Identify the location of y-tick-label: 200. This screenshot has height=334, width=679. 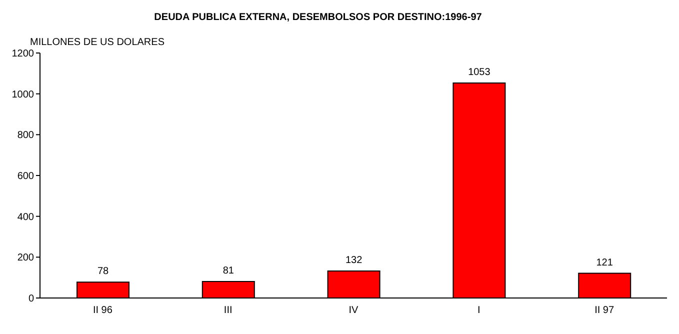
(25, 258).